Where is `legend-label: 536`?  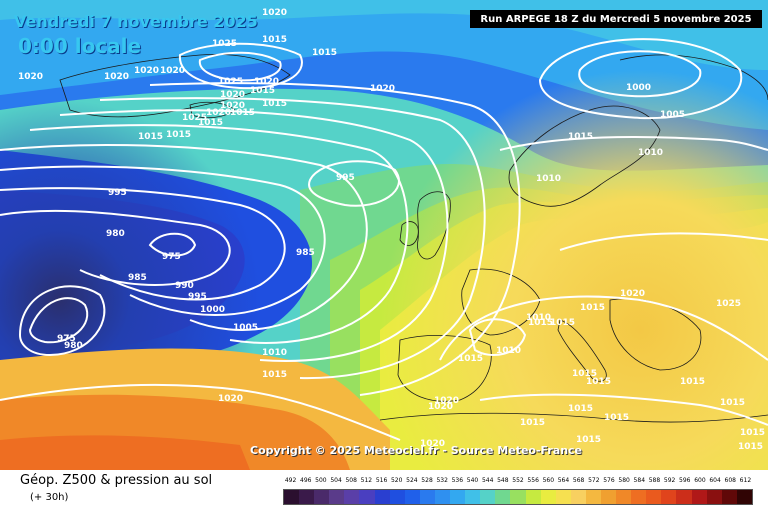 legend-label: 536 is located at coordinates (457, 480).